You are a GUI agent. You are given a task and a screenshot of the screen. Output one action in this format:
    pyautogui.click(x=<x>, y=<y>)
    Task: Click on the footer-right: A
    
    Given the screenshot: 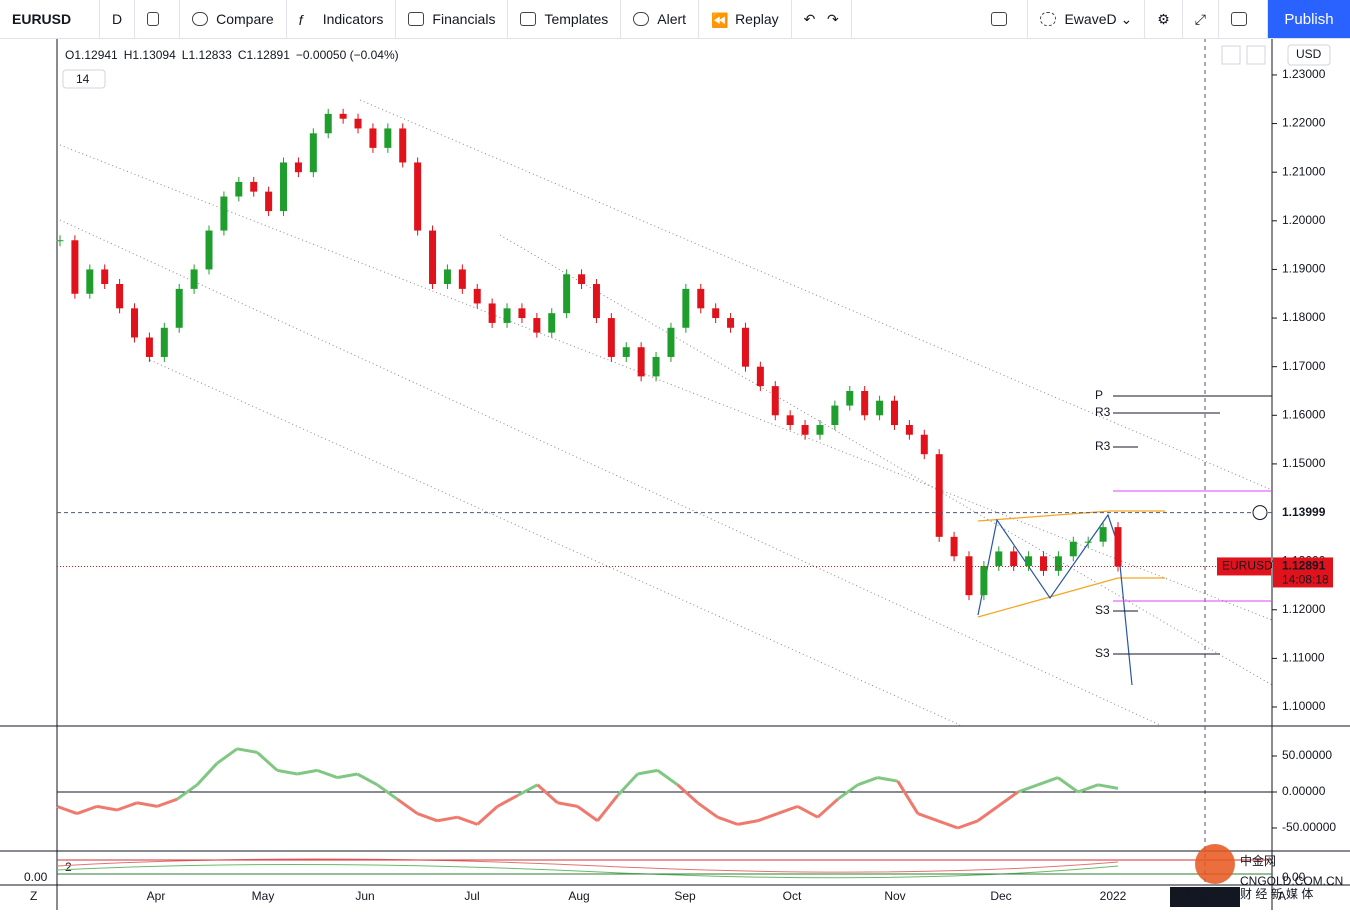 What is the action you would take?
    pyautogui.click(x=1282, y=896)
    